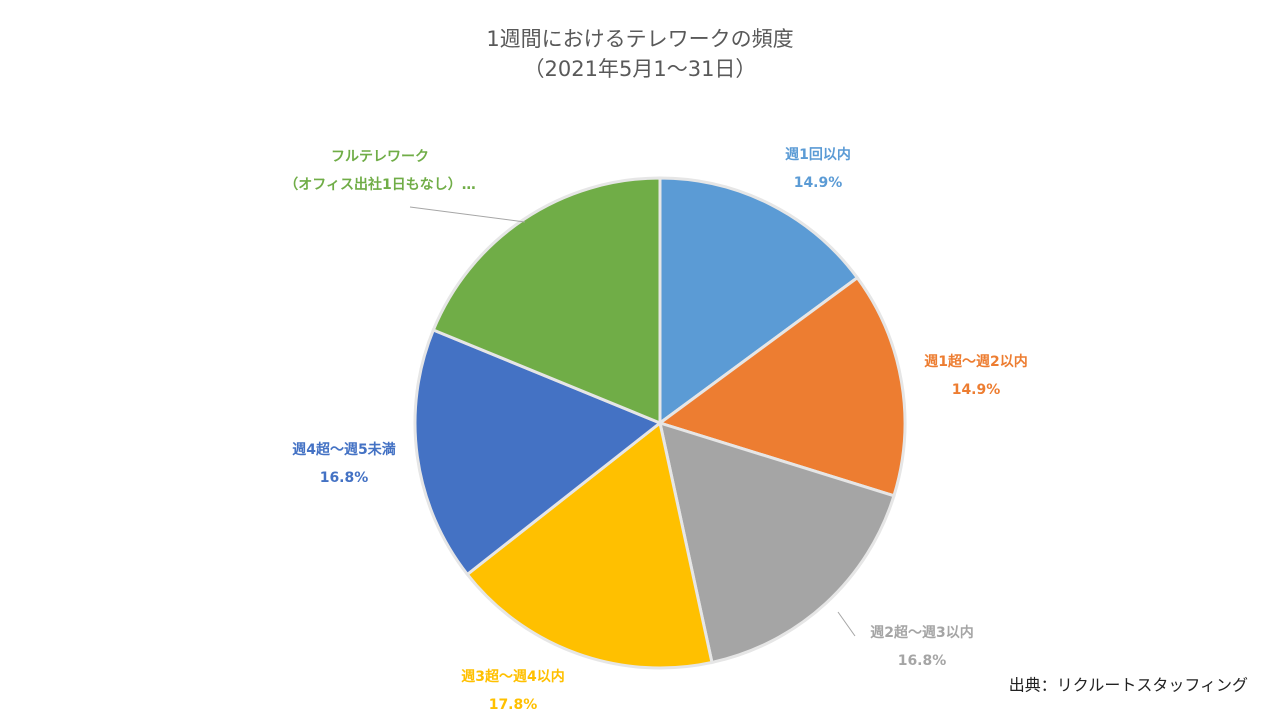 The height and width of the screenshot is (720, 1280). What do you see at coordinates (512, 676) in the screenshot?
I see `slice-label: 週3超～週4以内` at bounding box center [512, 676].